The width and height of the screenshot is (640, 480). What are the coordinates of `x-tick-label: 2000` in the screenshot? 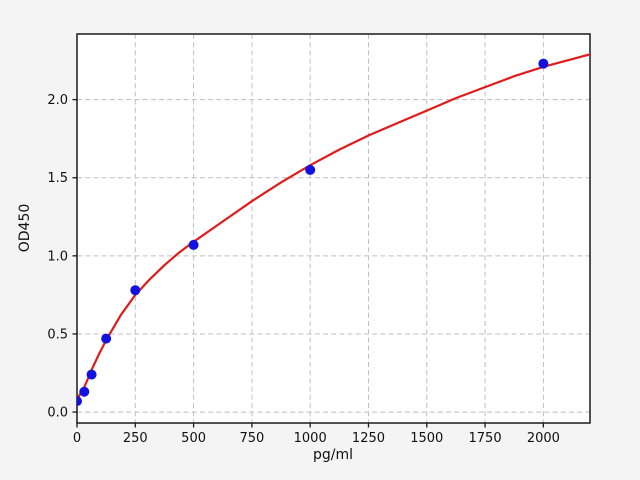 It's located at (543, 438).